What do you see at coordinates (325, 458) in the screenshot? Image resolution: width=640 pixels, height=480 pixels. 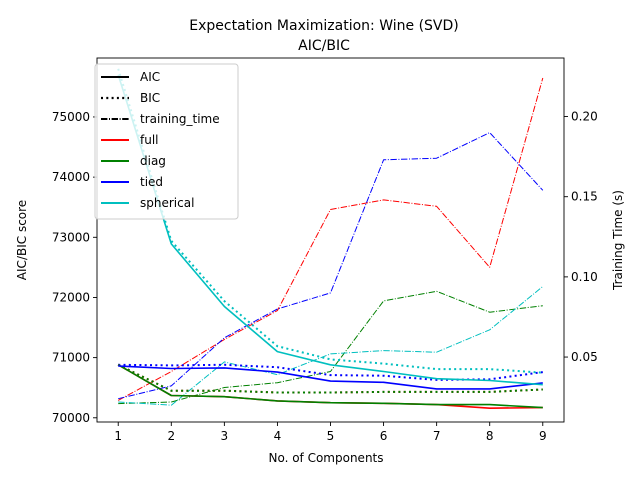 I see `x-axis-label: No. of Components` at bounding box center [325, 458].